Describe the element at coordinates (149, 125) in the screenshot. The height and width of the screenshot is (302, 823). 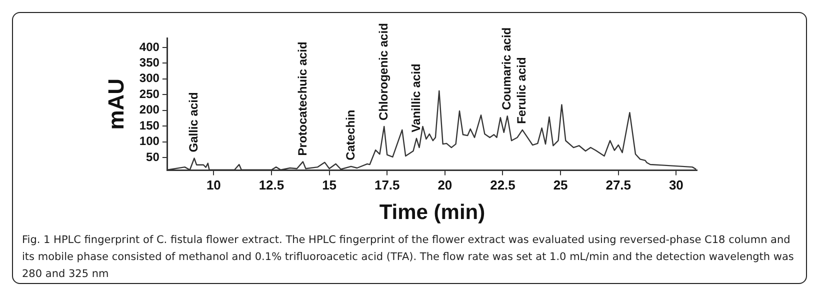
I see `y-tick-label: 150` at that location.